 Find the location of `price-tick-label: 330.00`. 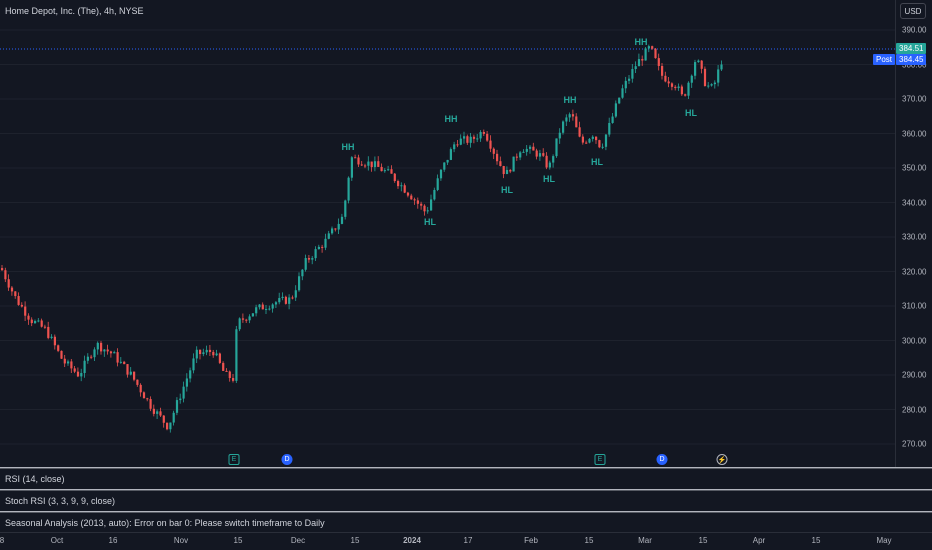

price-tick-label: 330.00 is located at coordinates (914, 237).